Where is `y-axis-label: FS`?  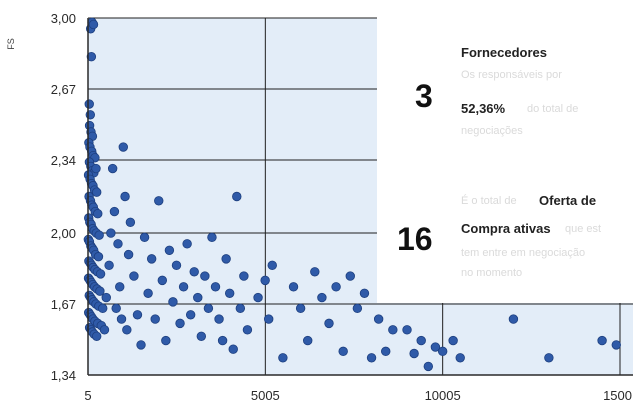
y-axis-label: FS is located at coordinates (11, 44).